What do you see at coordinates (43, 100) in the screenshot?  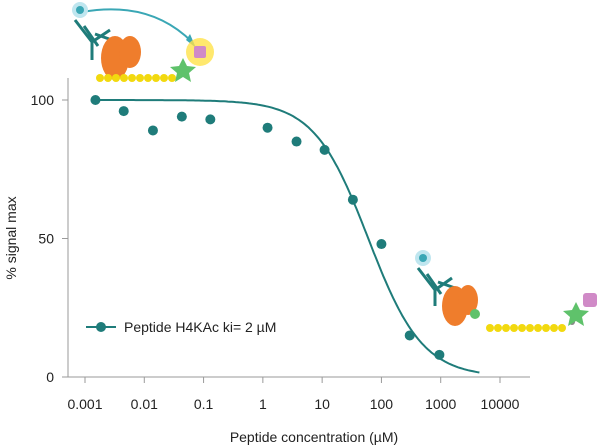 I see `y-tick-label: 100` at bounding box center [43, 100].